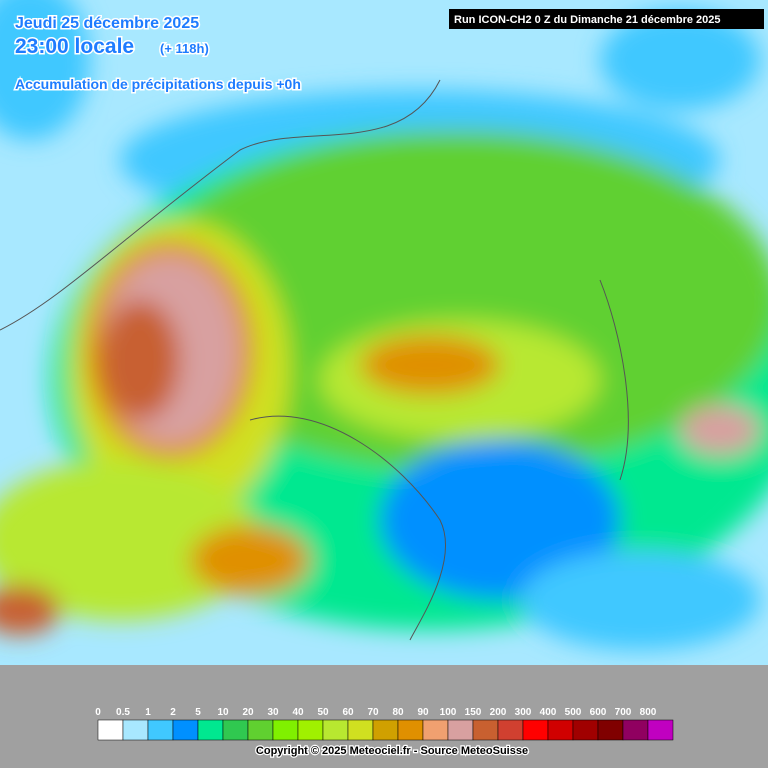  Describe the element at coordinates (248, 712) in the screenshot. I see `legend-label: 20` at that location.